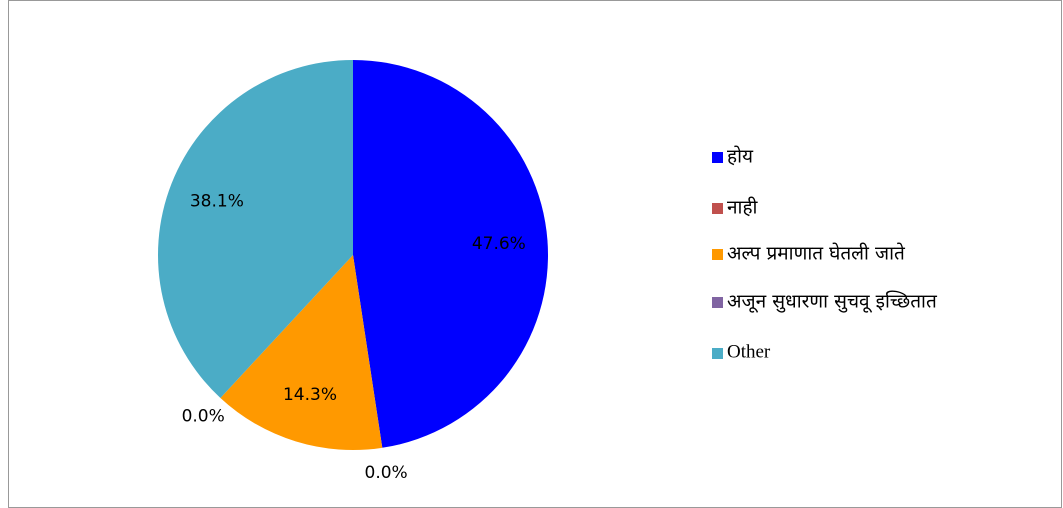 This screenshot has width=1063, height=508. Describe the element at coordinates (749, 351) in the screenshot. I see `legend-label: Other` at that location.